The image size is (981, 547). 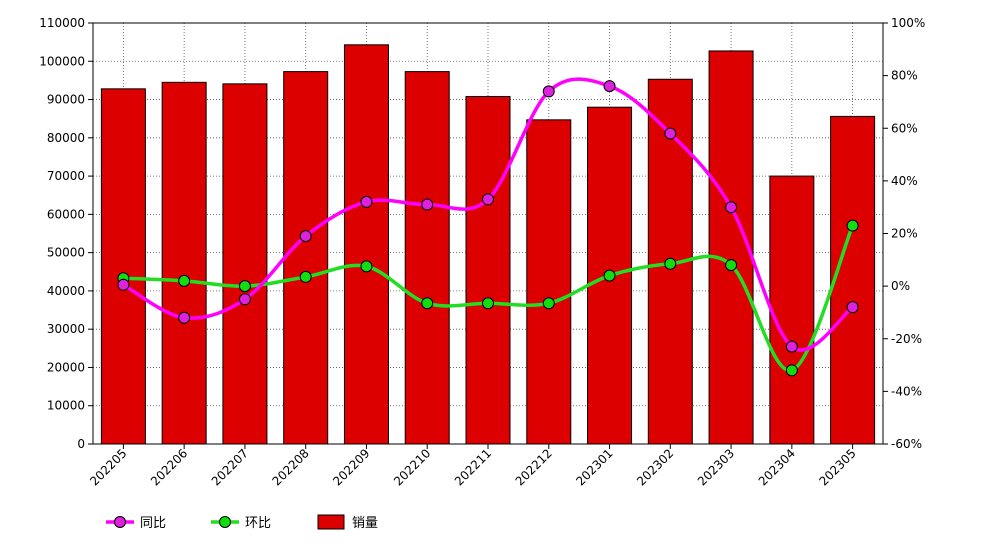 What do you see at coordinates (908, 23) in the screenshot?
I see `right-tick-label: 100%` at bounding box center [908, 23].